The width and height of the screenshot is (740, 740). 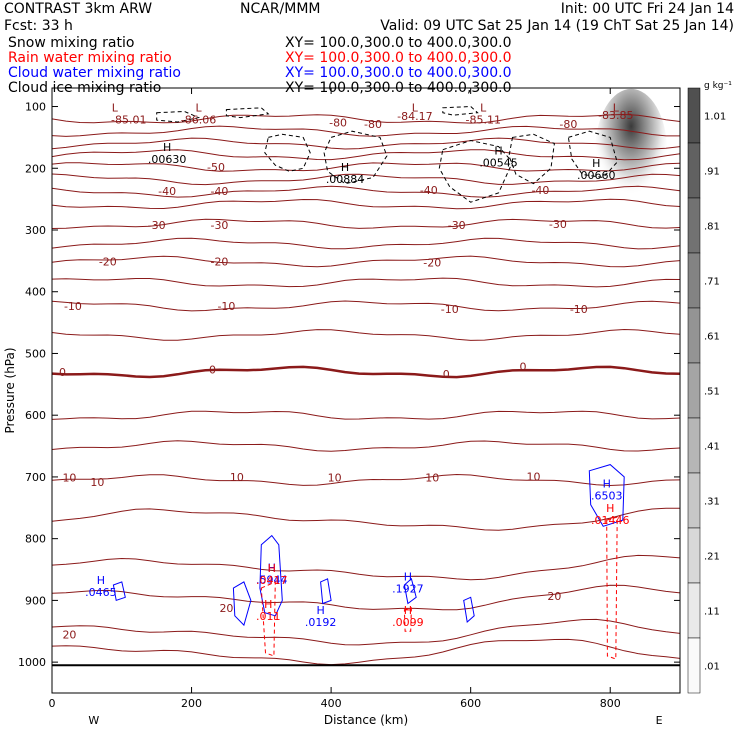 What do you see at coordinates (715, 117) in the screenshot?
I see `colorbar-label: 1.01` at bounding box center [715, 117].